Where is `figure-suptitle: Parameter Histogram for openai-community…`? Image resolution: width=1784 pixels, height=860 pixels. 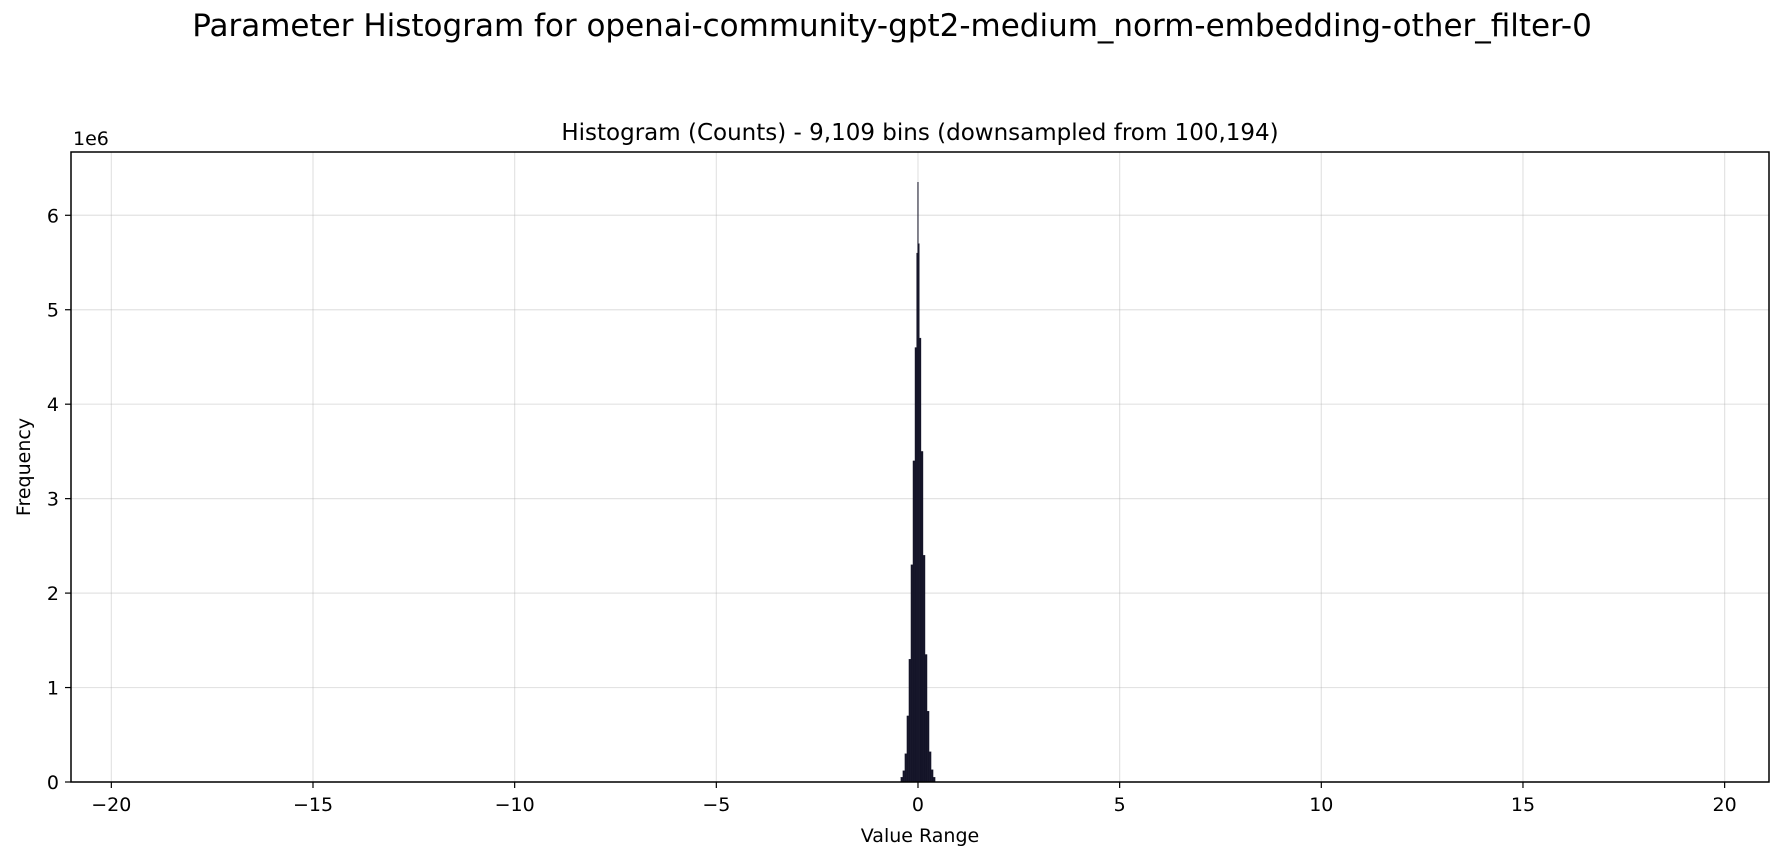
figure-suptitle: Parameter Histogram for openai-community… is located at coordinates (892, 26).